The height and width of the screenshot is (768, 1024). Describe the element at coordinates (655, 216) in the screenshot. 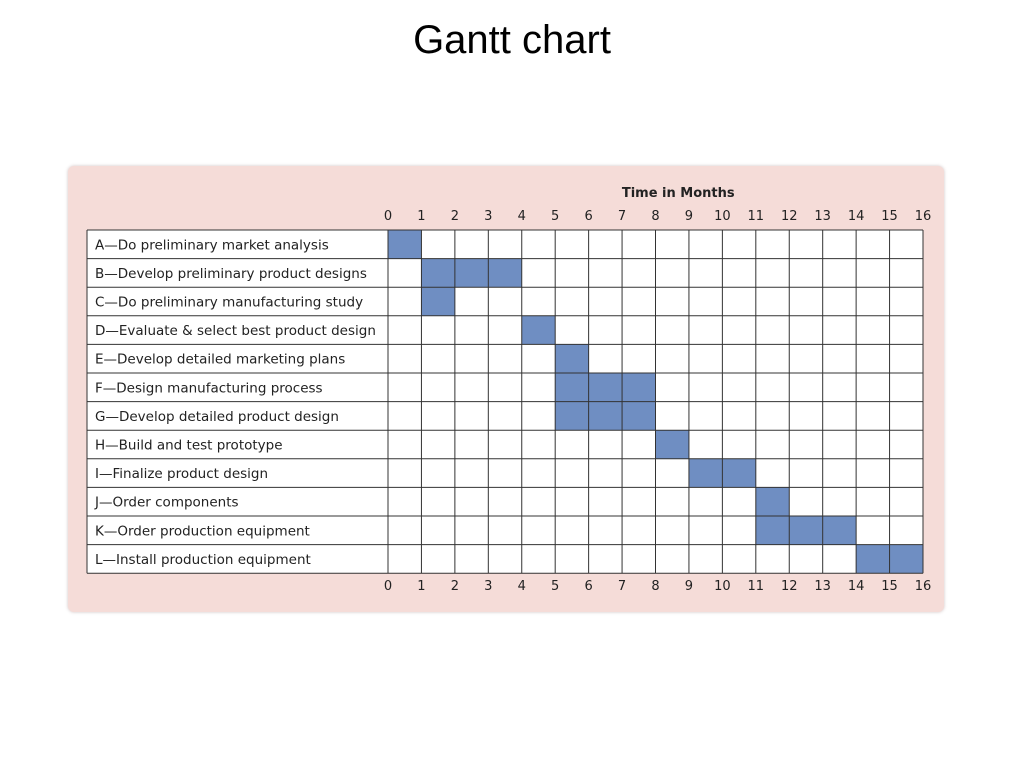

I see `x-tick-label-top: 8` at that location.